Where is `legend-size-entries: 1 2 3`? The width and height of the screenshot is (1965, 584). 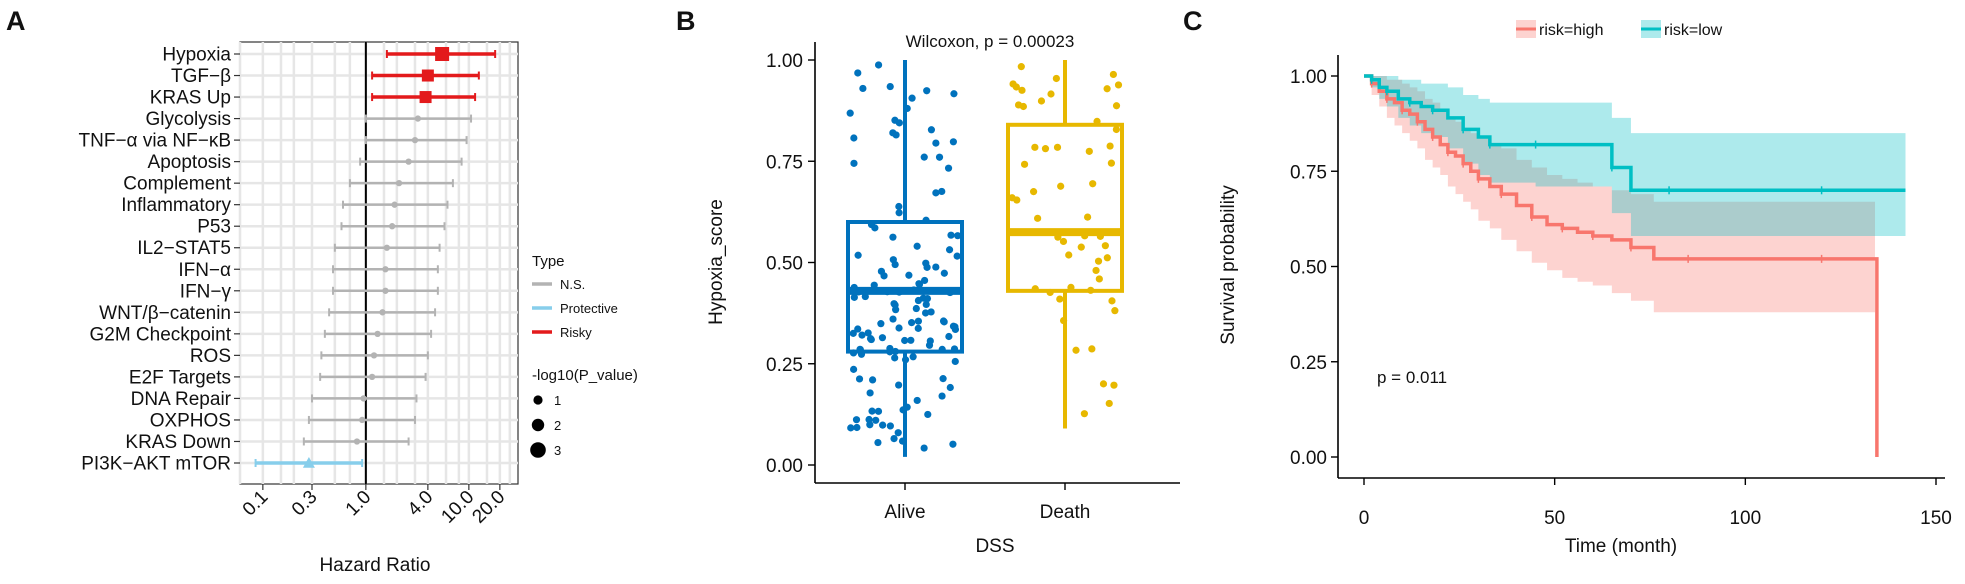
legend-size-entries: 1 2 3 is located at coordinates (545, 425).